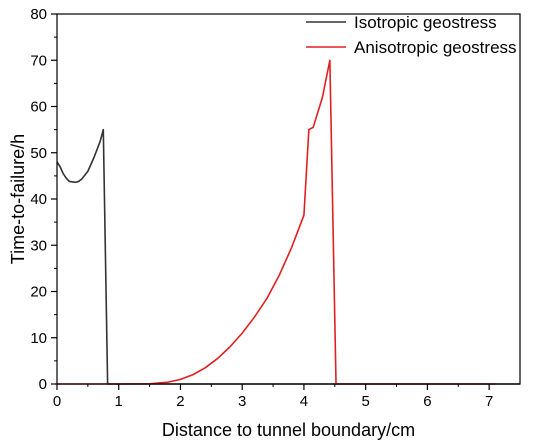 This screenshot has height=444, width=550. Describe the element at coordinates (180, 401) in the screenshot. I see `x-tick-label: 2` at that location.